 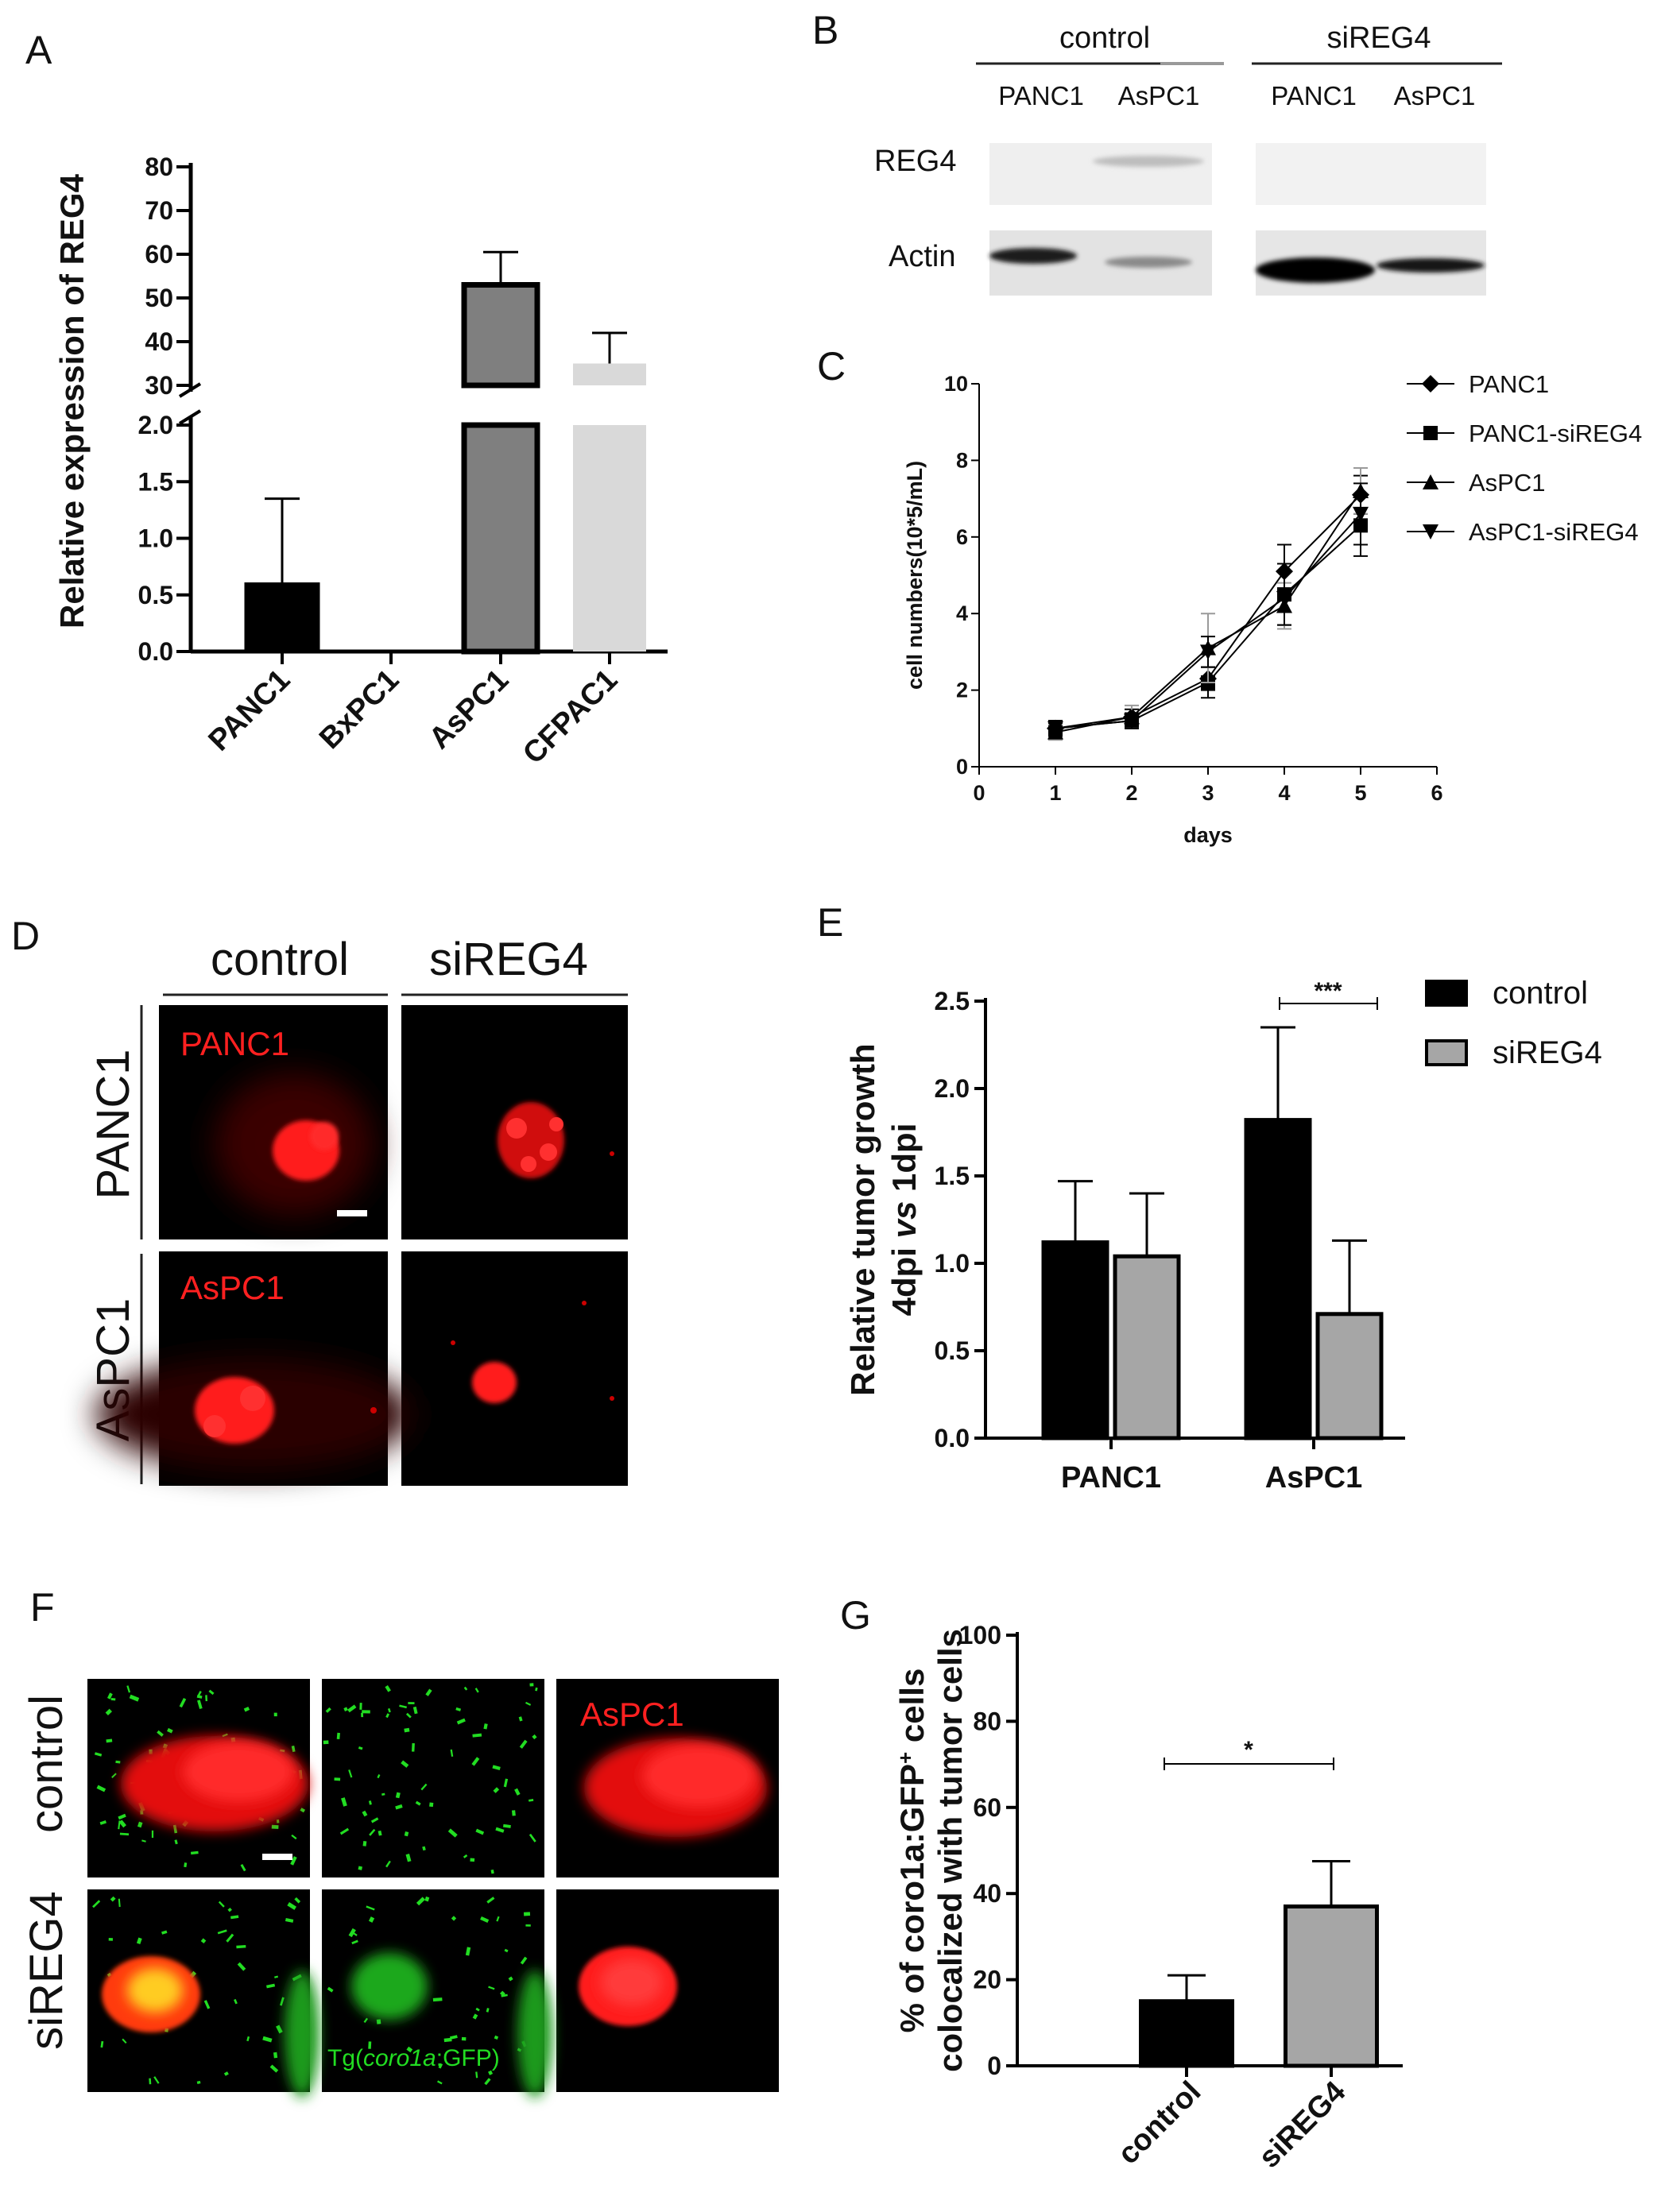 What do you see at coordinates (252, 1398) in the screenshot?
I see `d-tumor-aspc1-control-b` at bounding box center [252, 1398].